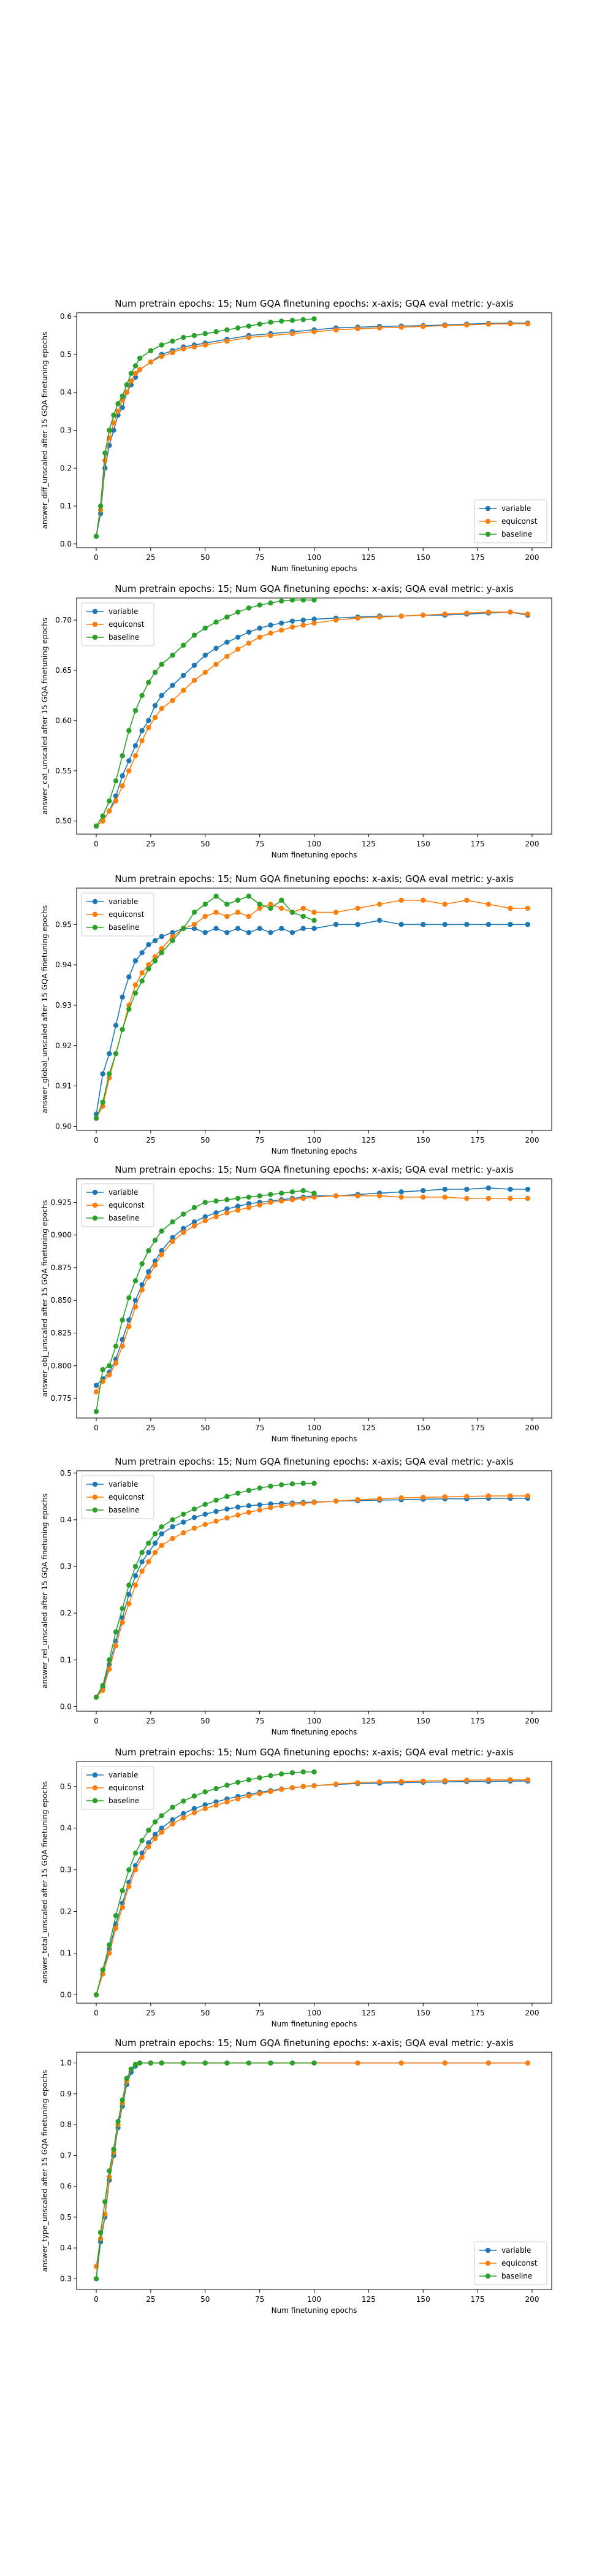 The height and width of the screenshot is (2576, 613). What do you see at coordinates (205, 1300) in the screenshot?
I see `series-baseline` at bounding box center [205, 1300].